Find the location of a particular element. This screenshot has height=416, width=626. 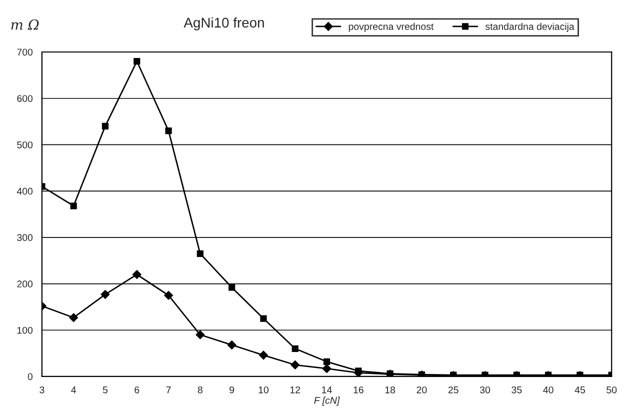

y-tick-label: 600 is located at coordinates (25, 98).